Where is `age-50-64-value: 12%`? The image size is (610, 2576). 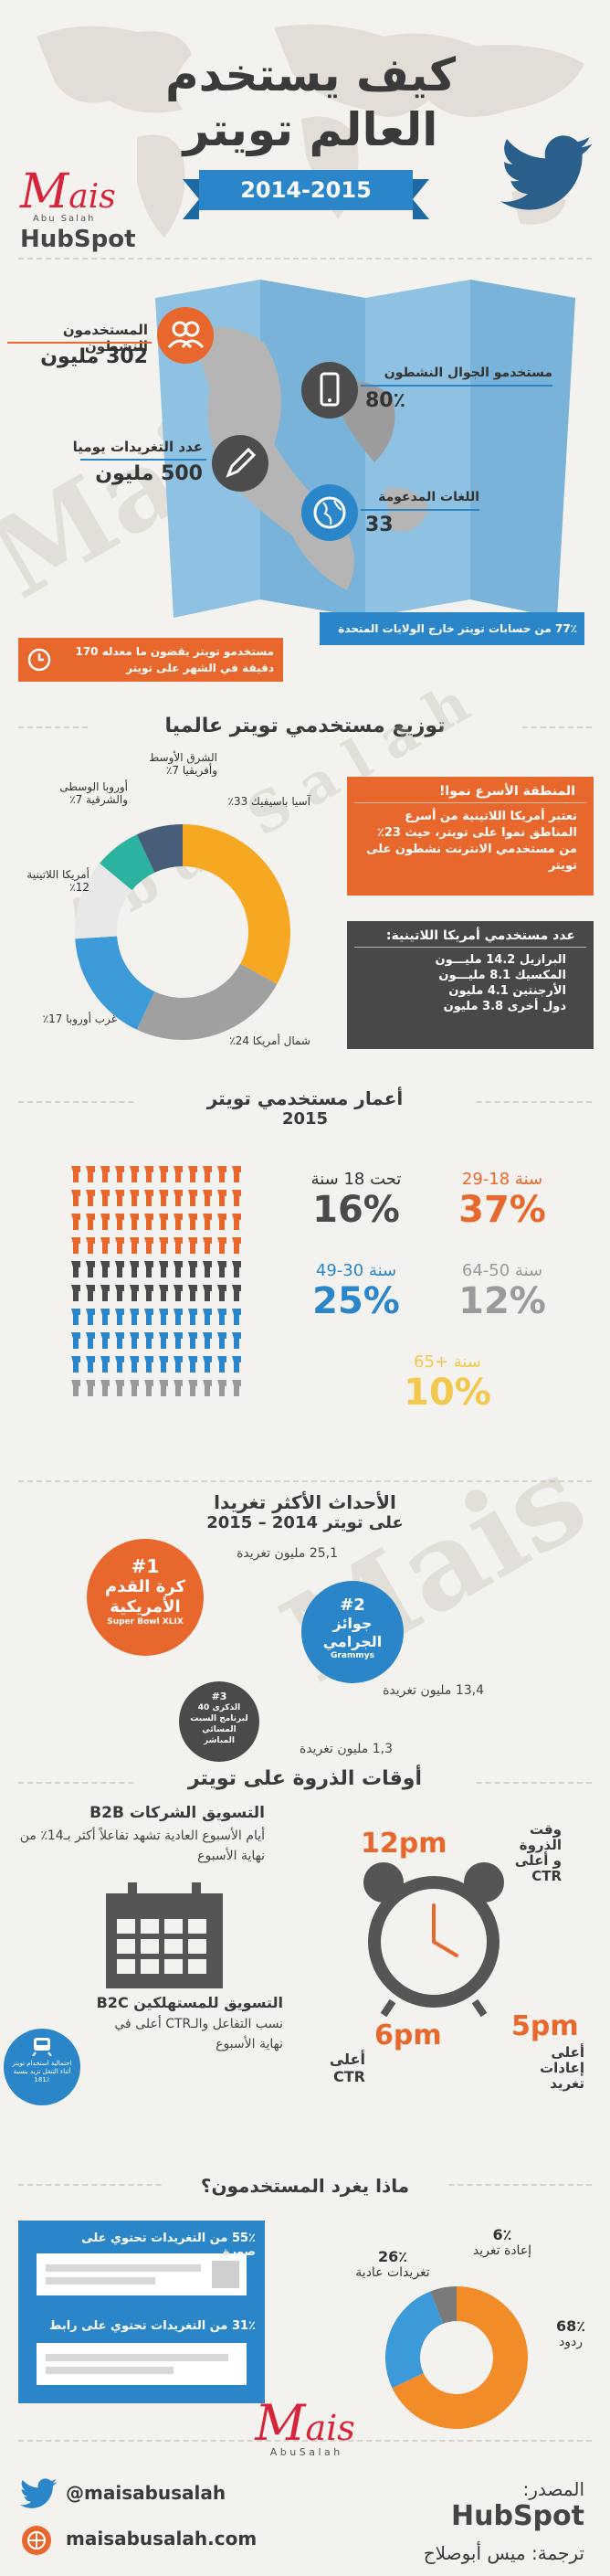 age-50-64-value: 12% is located at coordinates (502, 1301).